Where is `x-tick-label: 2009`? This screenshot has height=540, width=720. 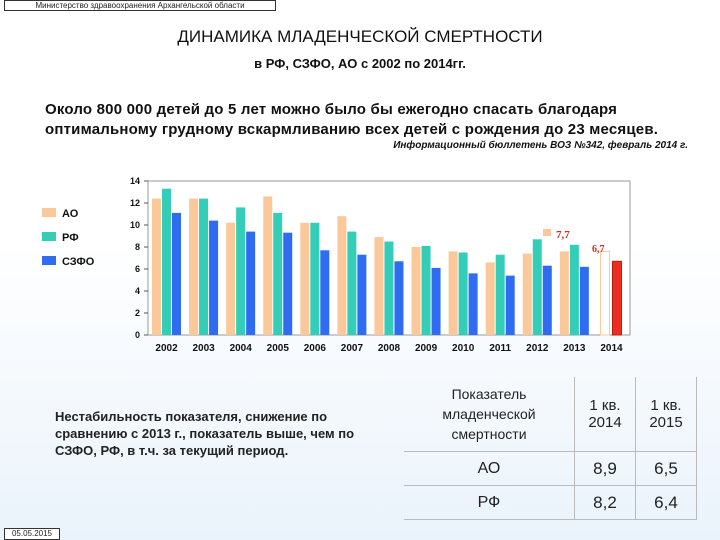
x-tick-label: 2009 is located at coordinates (426, 348).